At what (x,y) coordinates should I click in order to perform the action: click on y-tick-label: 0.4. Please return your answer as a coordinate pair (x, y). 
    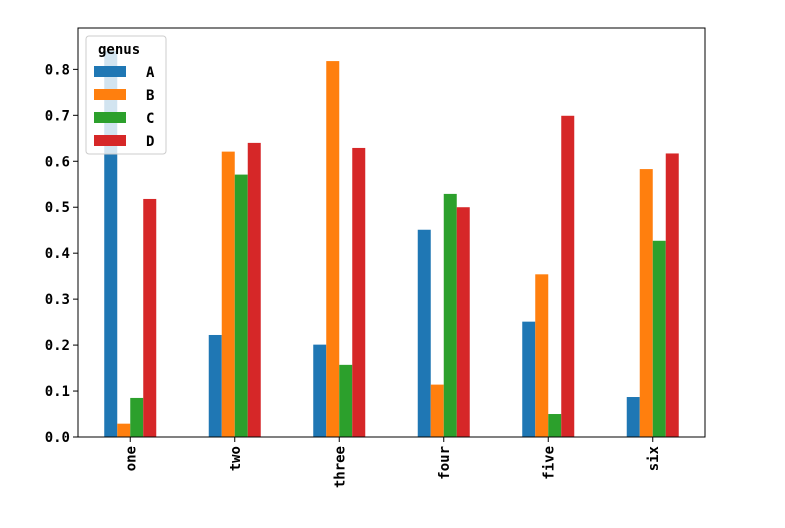
    Looking at the image, I should click on (57, 254).